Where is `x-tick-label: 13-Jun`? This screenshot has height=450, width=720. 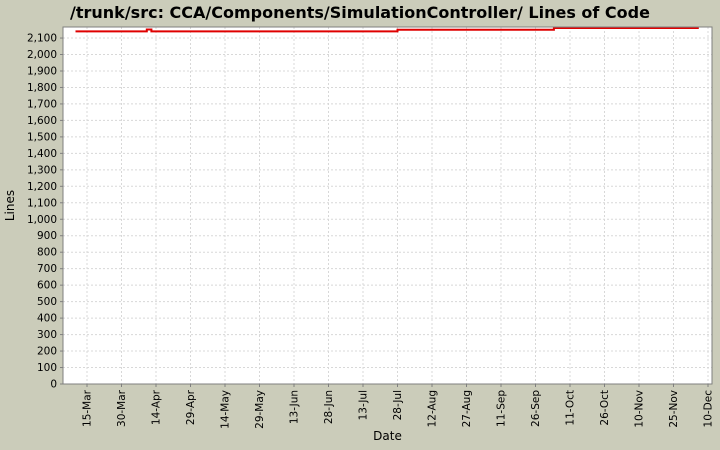 x-tick-label: 13-Jun is located at coordinates (295, 407).